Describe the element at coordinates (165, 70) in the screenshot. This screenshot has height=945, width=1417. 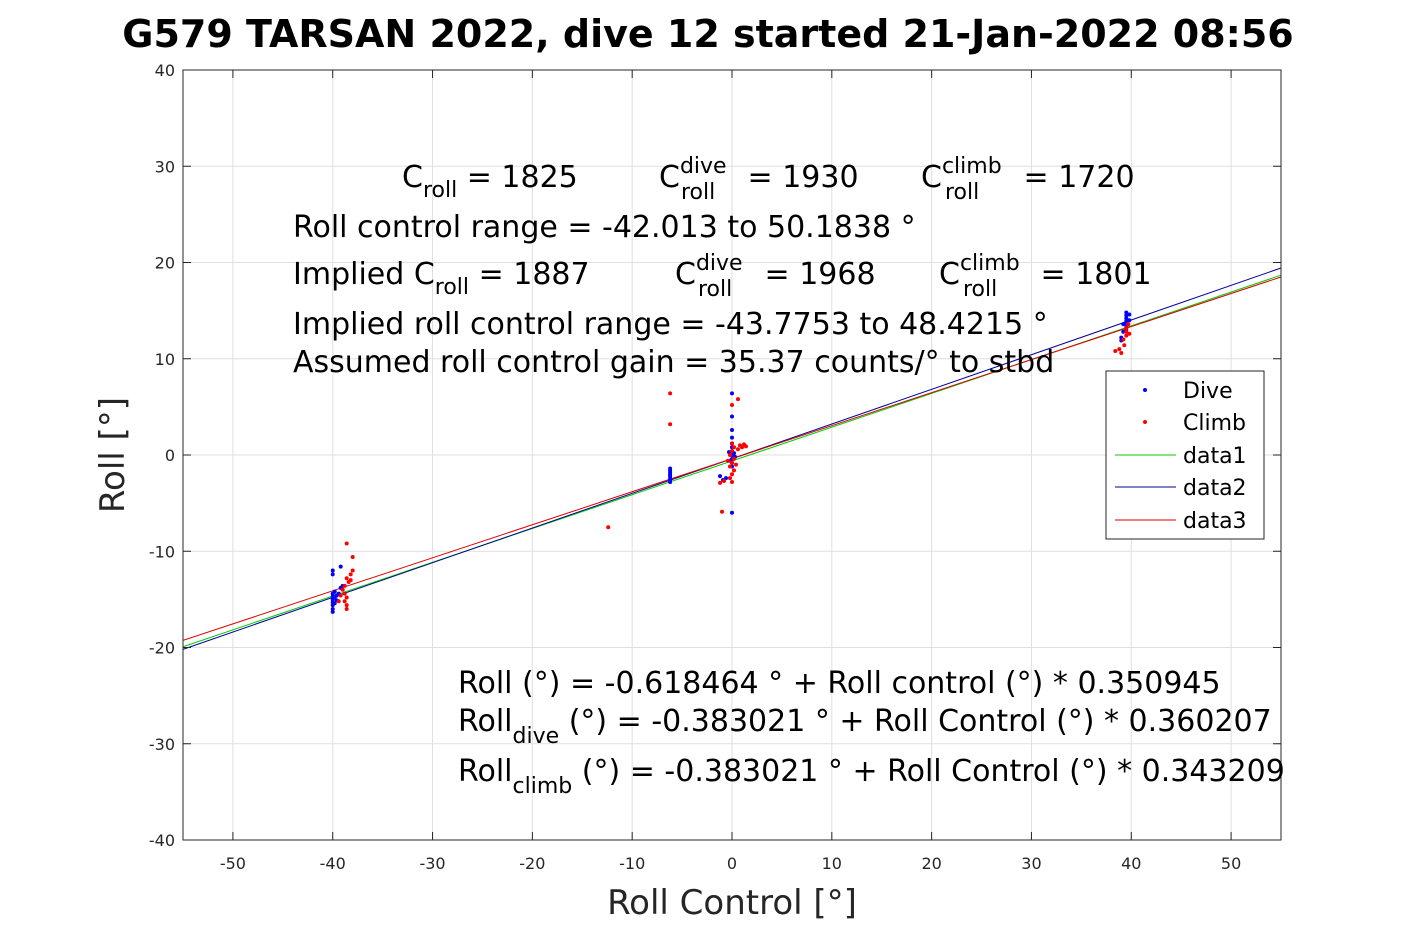
I see `y-tick-label: 40` at that location.